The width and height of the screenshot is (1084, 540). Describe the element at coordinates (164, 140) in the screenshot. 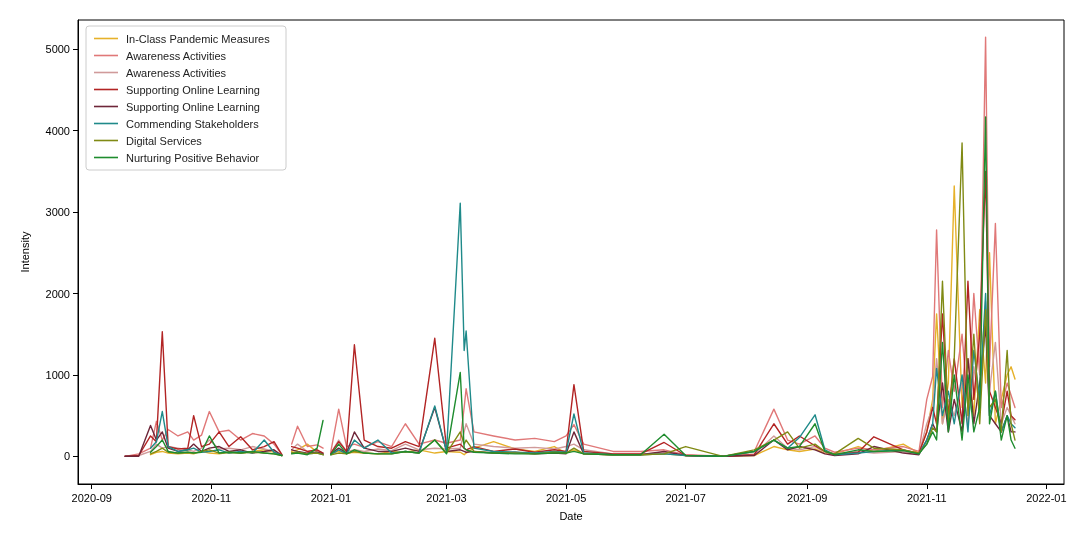

I see `legend-label: Digital Services` at that location.